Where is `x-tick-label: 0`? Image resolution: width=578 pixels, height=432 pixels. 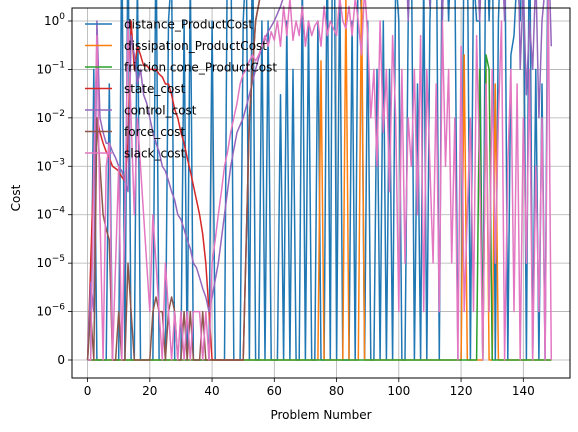
x-tick-label: 0 is located at coordinates (88, 391).